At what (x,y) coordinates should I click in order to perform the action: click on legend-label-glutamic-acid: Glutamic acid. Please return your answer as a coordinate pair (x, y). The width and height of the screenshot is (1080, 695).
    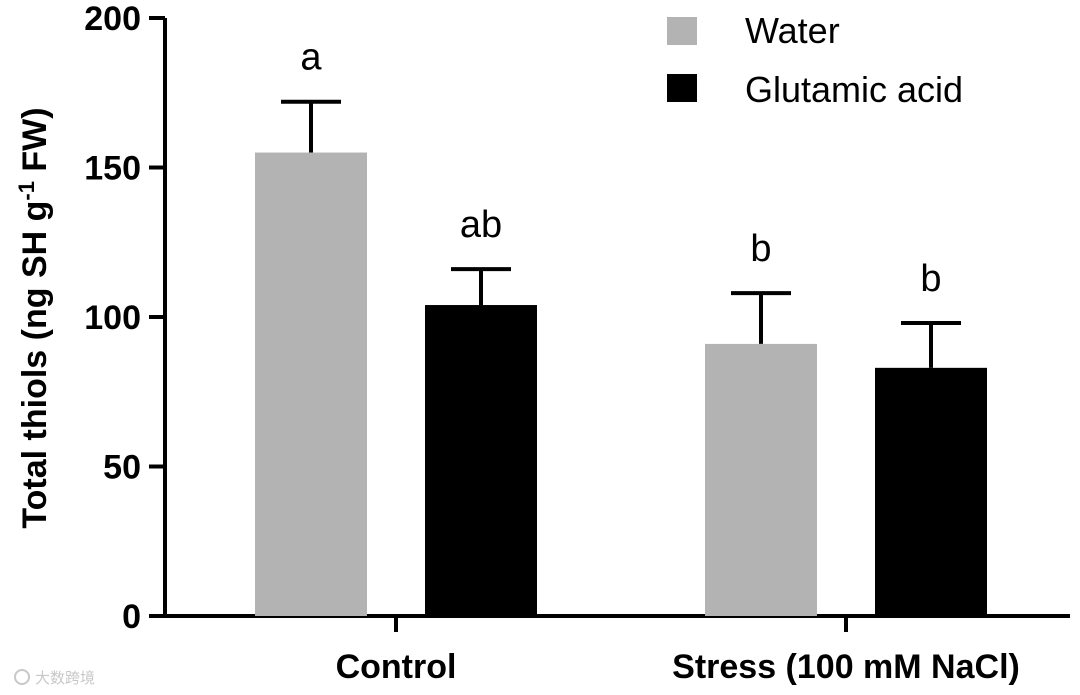
    Looking at the image, I should click on (854, 89).